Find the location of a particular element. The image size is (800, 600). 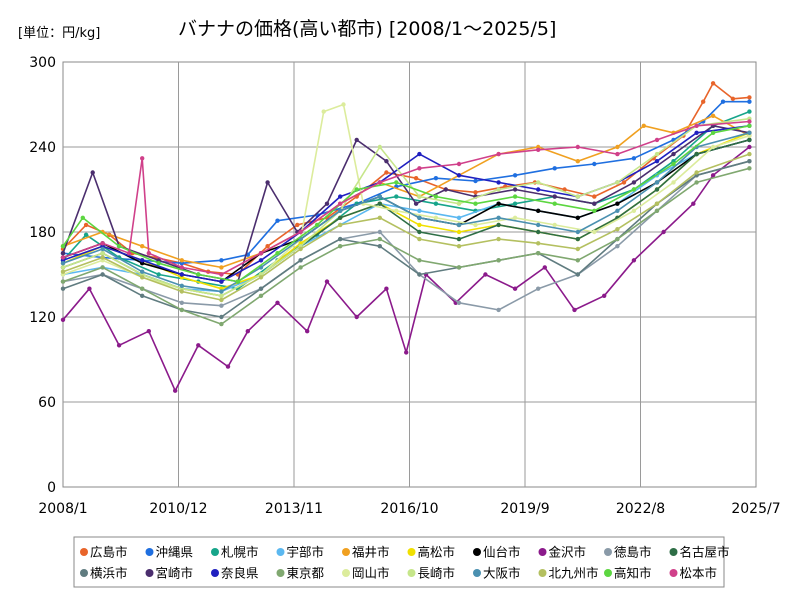

legend-item: 横浜市 is located at coordinates (104, 573).